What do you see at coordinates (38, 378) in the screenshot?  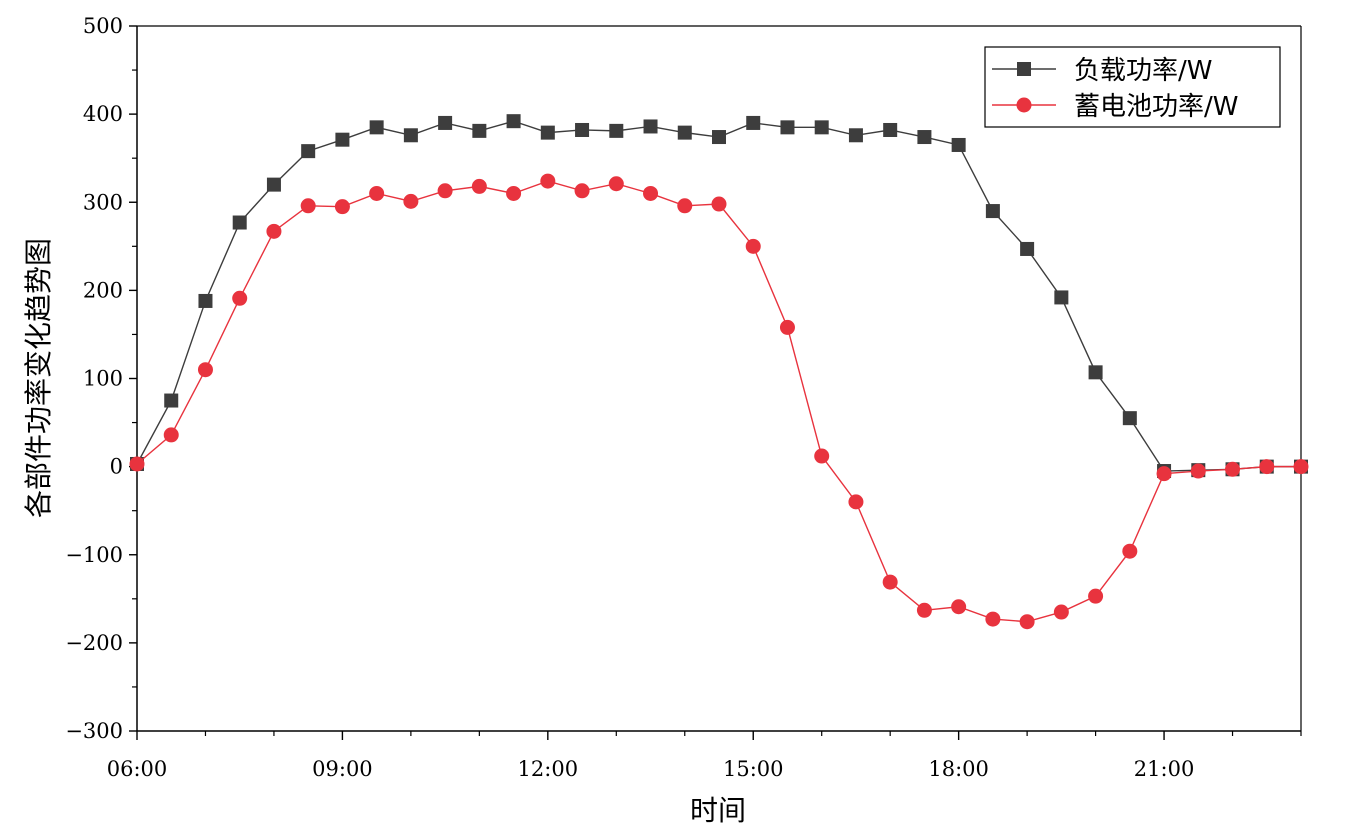 I see `y-axis-title: 各部件功率变化趋势图` at bounding box center [38, 378].